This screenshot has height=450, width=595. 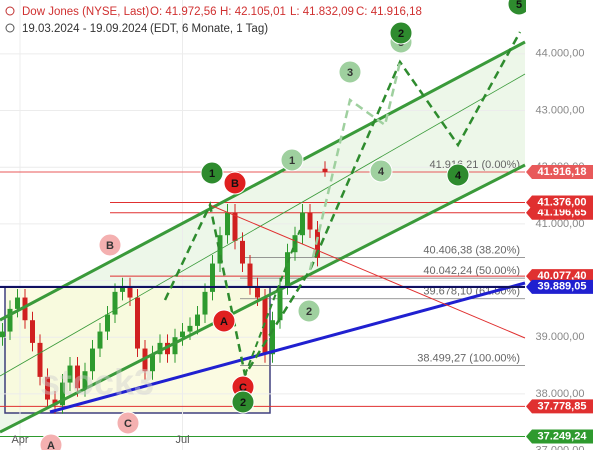 What do you see at coordinates (468, 359) in the screenshot?
I see `fib-label: 38.499,27 (100.00%)` at bounding box center [468, 359].